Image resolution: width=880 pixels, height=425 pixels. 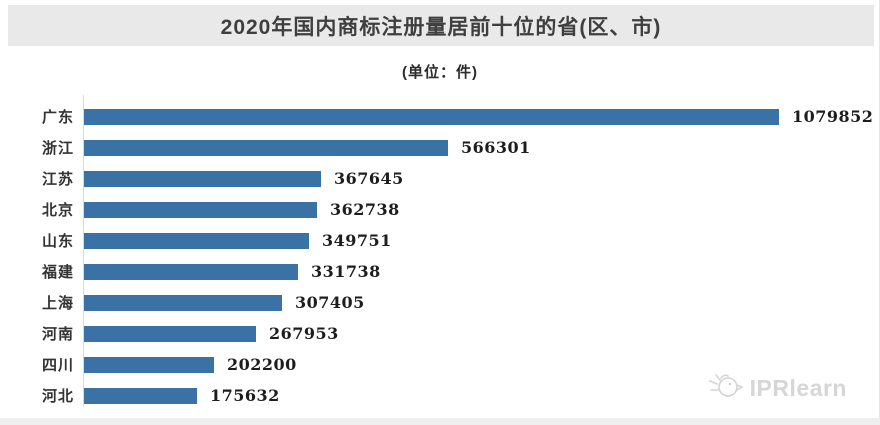 I want to click on chart-title: 2020年国内商标注册量居前十位的省(区、市), so click(x=441, y=27).